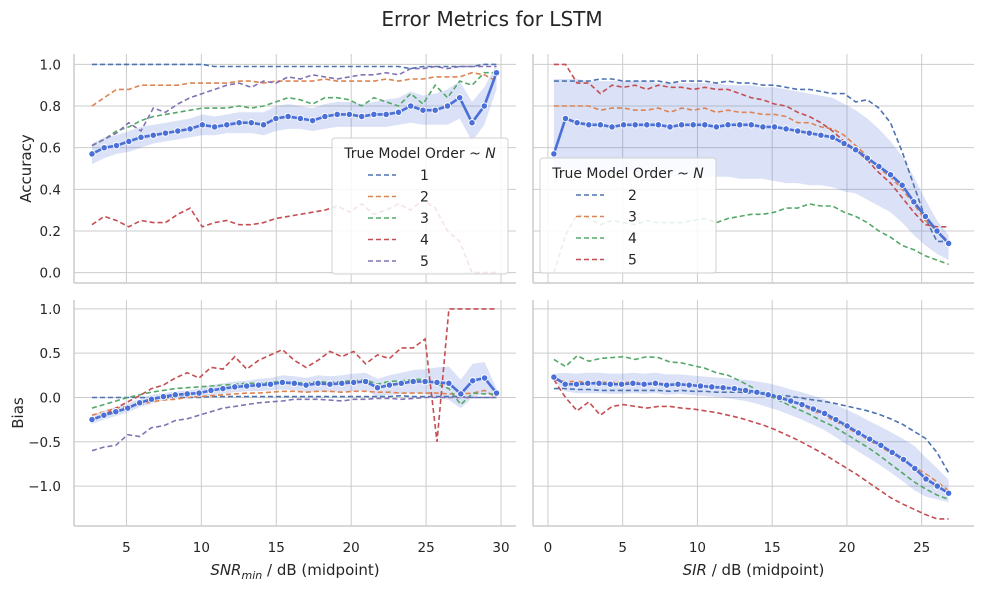 This screenshot has height=590, width=984. I want to click on y-tick-label: 1.0, so click(50, 65).